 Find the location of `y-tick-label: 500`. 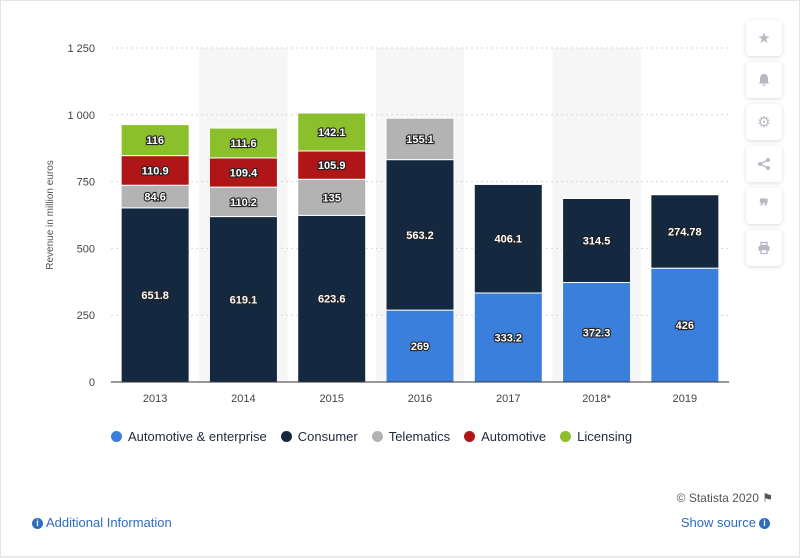

y-tick-label: 500 is located at coordinates (86, 249).